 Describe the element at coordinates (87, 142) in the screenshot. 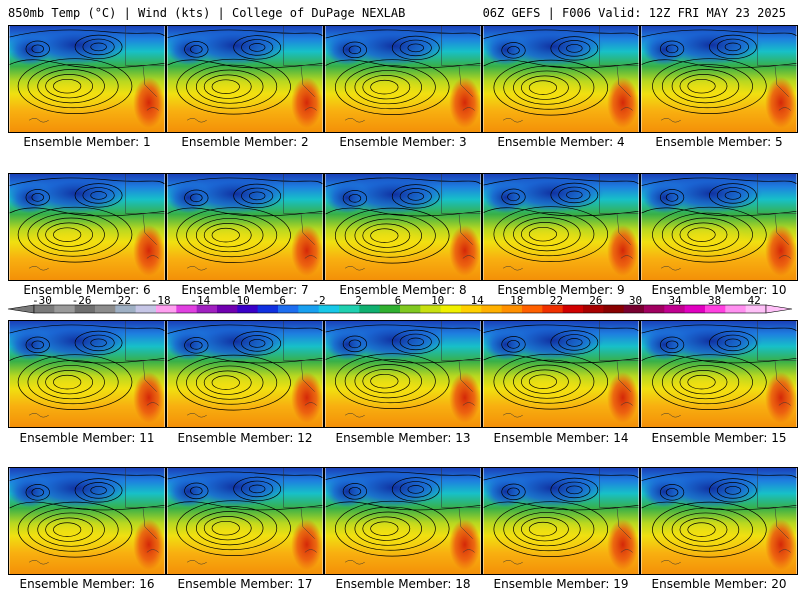

I see `ensemble-member-label: Ensemble Member: 1` at that location.